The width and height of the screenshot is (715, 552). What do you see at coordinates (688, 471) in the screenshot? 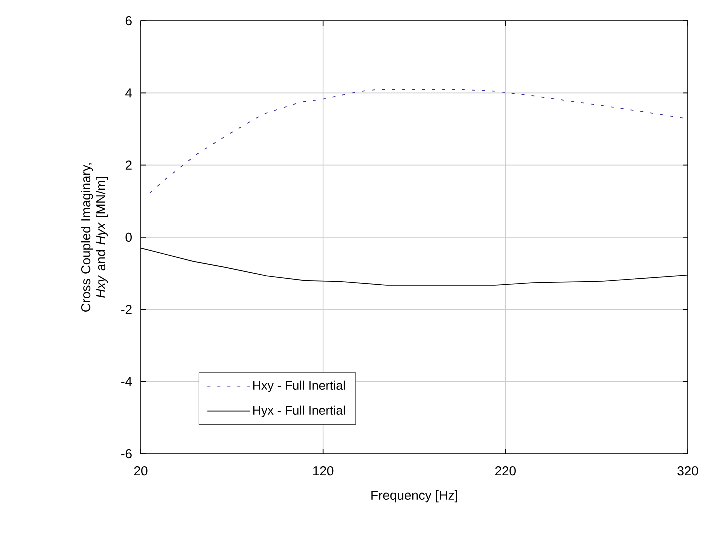
I see `x-tick-label: 320` at bounding box center [688, 471].